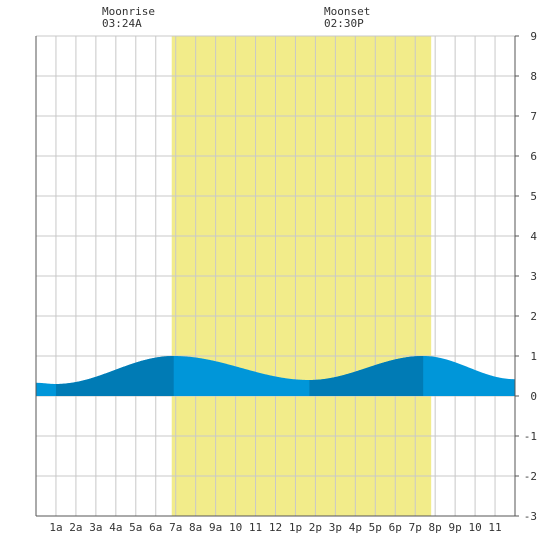  I want to click on x-tick-label: 4p, so click(355, 527).